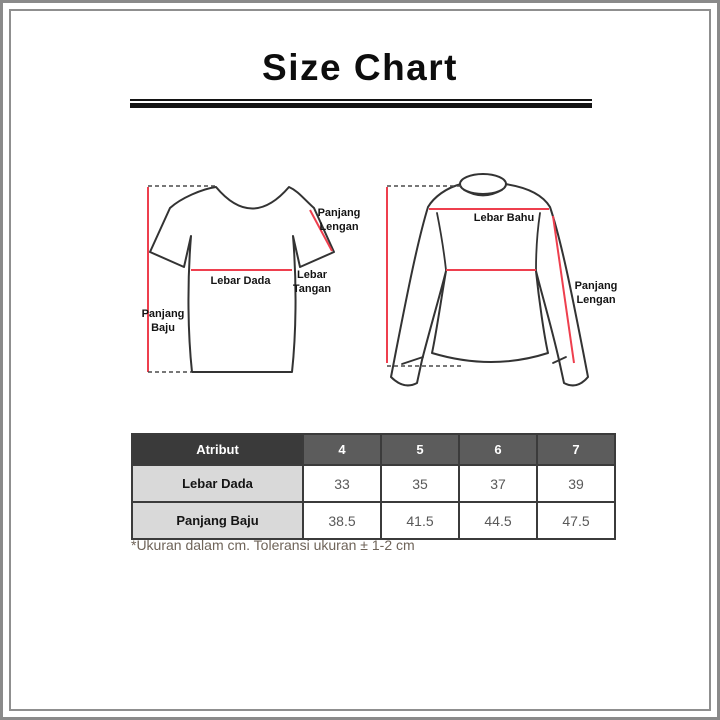 This screenshot has height=720, width=720. Describe the element at coordinates (576, 483) in the screenshot. I see `table-cell: 39` at that location.